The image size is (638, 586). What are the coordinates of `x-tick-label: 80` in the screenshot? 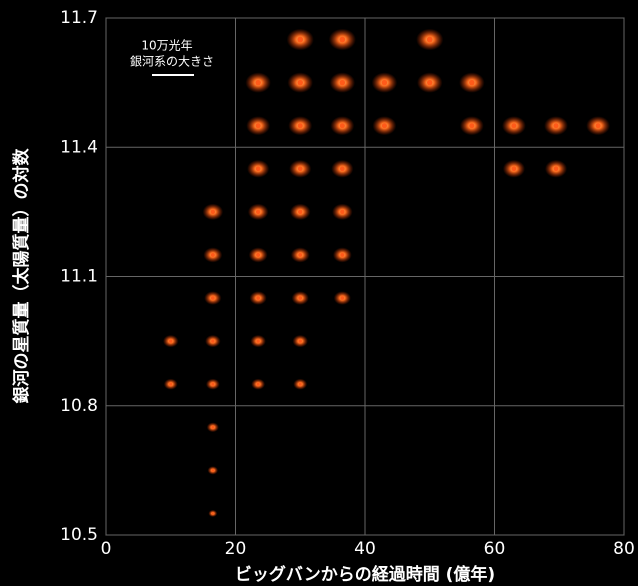 It's located at (624, 549).